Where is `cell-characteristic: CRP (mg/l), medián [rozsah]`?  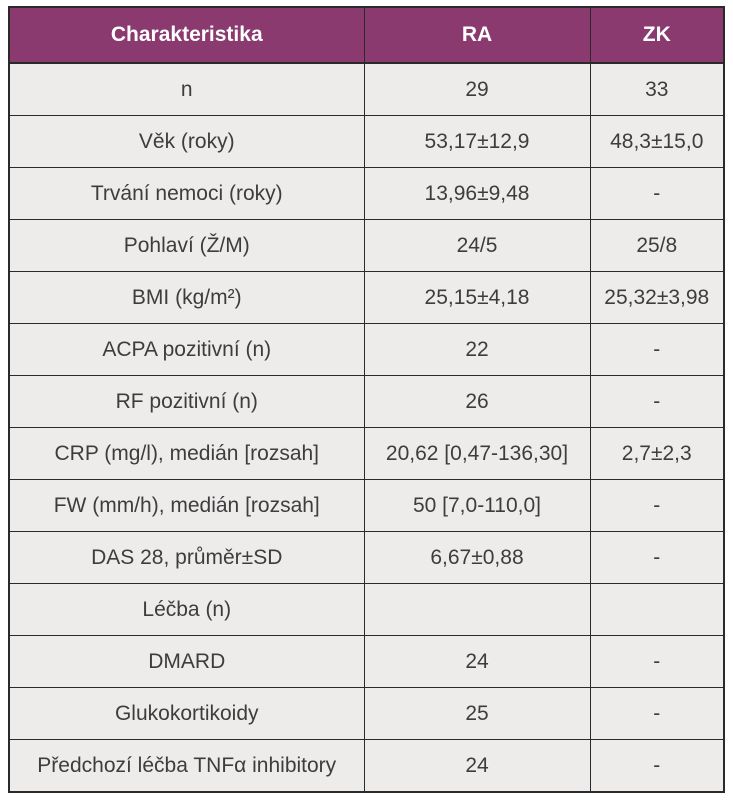 cell-characteristic: CRP (mg/l), medián [rozsah] is located at coordinates (186, 453).